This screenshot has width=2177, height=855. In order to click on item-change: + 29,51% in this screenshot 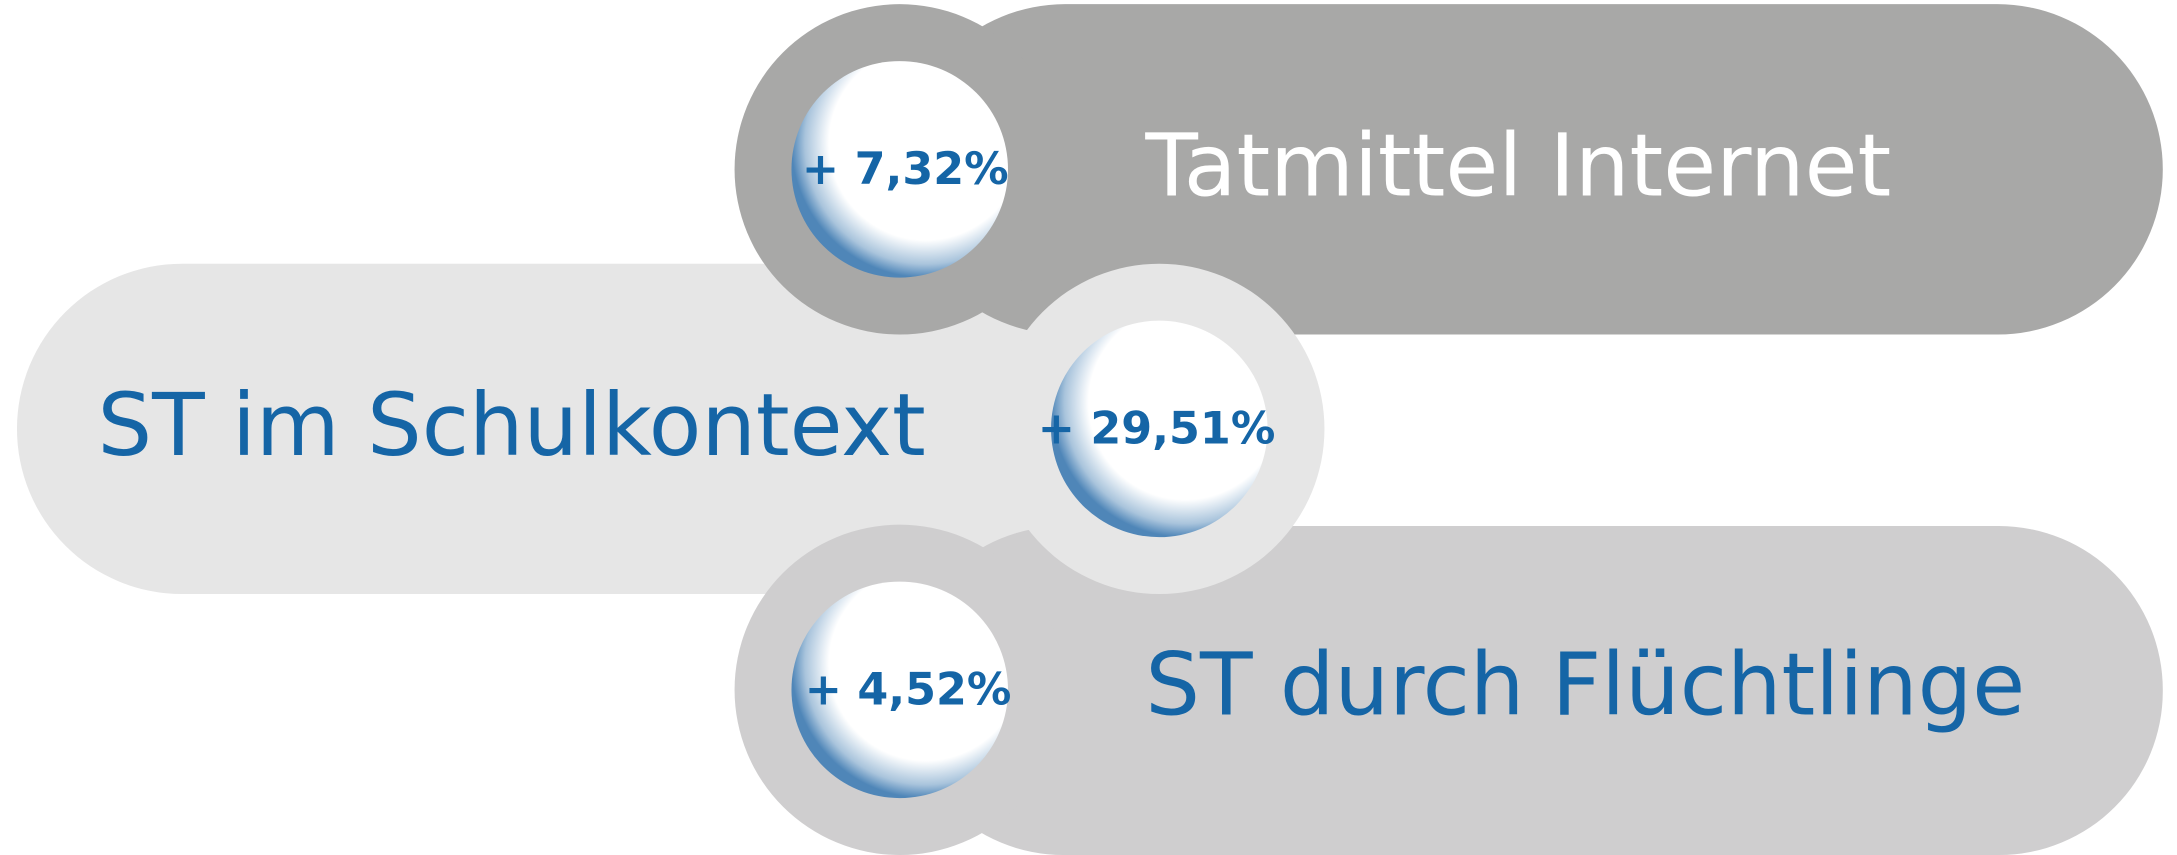, I will do `click(1157, 429)`.